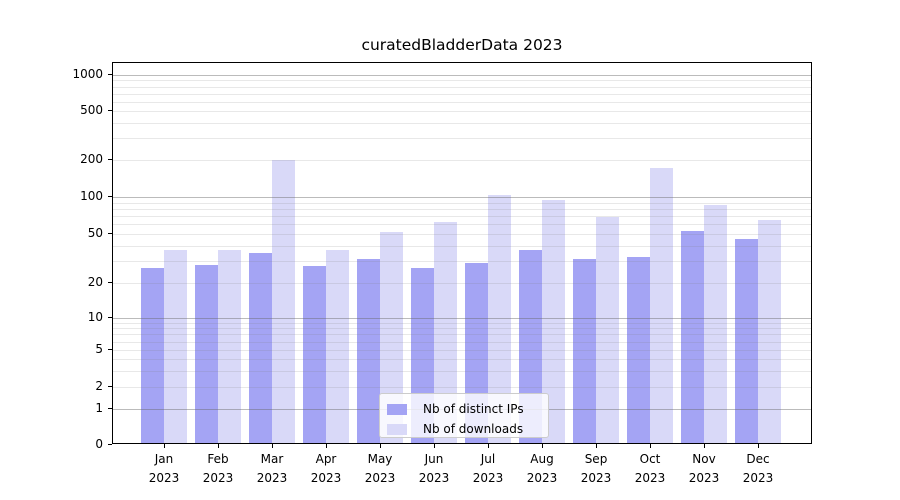  Describe the element at coordinates (218, 468) in the screenshot. I see `x-tick-label: Feb 2023` at that location.